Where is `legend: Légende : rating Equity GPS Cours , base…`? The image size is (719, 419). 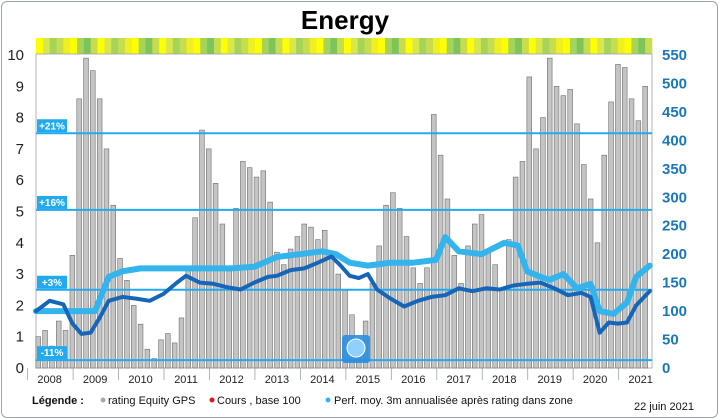 legend: Légende : rating Equity GPS Cours , base… is located at coordinates (363, 404).